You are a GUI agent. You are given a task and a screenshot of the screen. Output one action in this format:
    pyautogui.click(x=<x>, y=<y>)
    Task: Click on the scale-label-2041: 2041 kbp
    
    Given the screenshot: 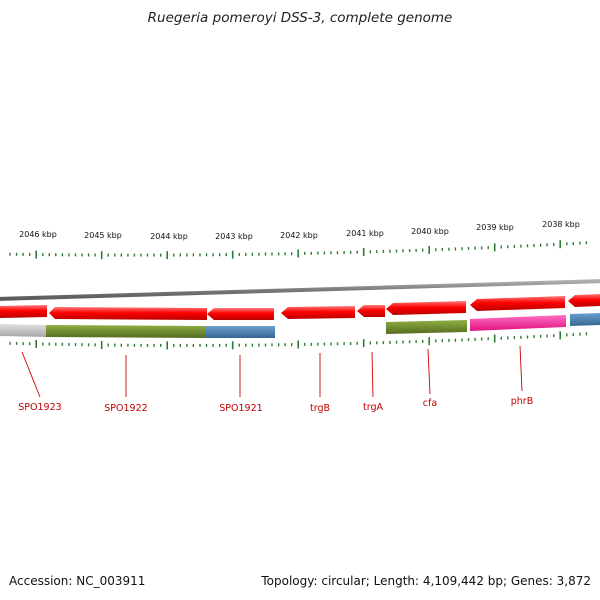 What is the action you would take?
    pyautogui.click(x=365, y=233)
    